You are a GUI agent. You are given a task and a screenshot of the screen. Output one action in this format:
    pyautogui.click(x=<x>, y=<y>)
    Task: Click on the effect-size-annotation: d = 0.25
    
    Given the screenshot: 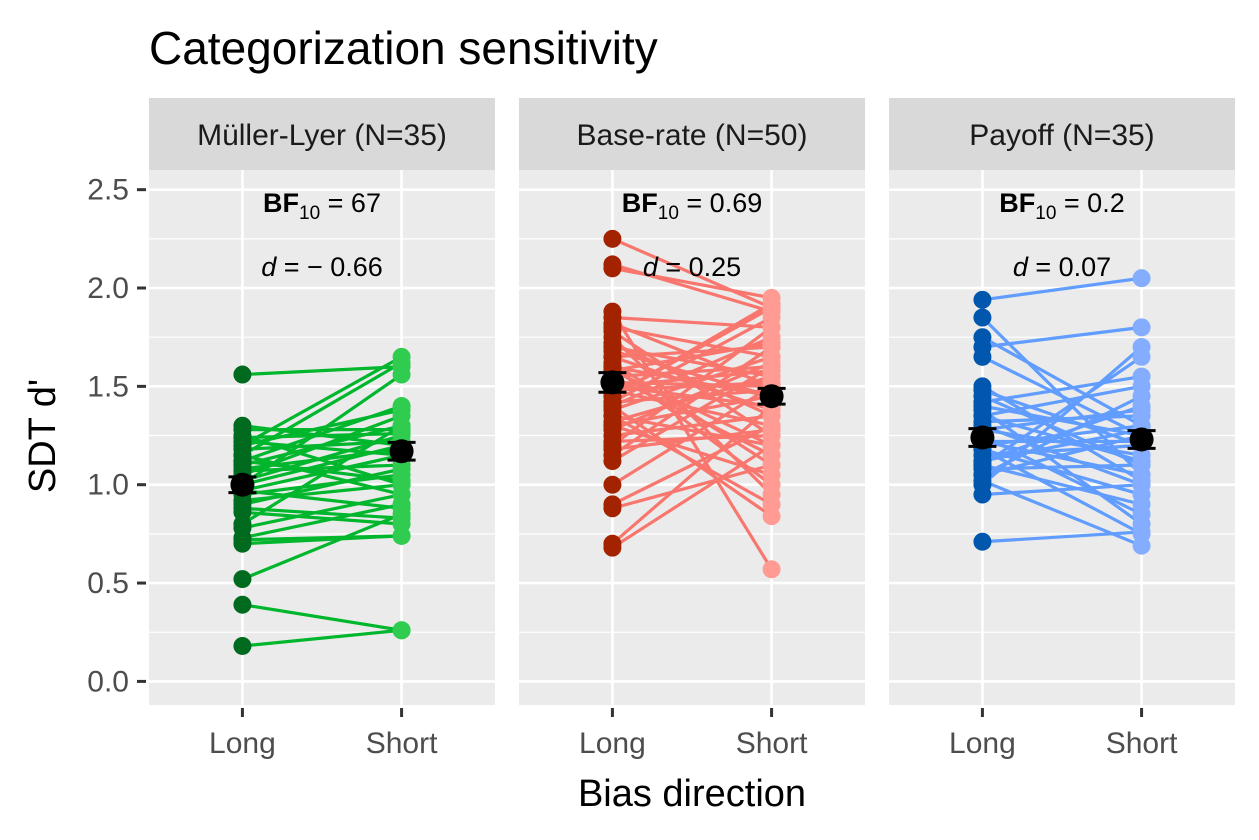 What is the action you would take?
    pyautogui.click(x=692, y=267)
    